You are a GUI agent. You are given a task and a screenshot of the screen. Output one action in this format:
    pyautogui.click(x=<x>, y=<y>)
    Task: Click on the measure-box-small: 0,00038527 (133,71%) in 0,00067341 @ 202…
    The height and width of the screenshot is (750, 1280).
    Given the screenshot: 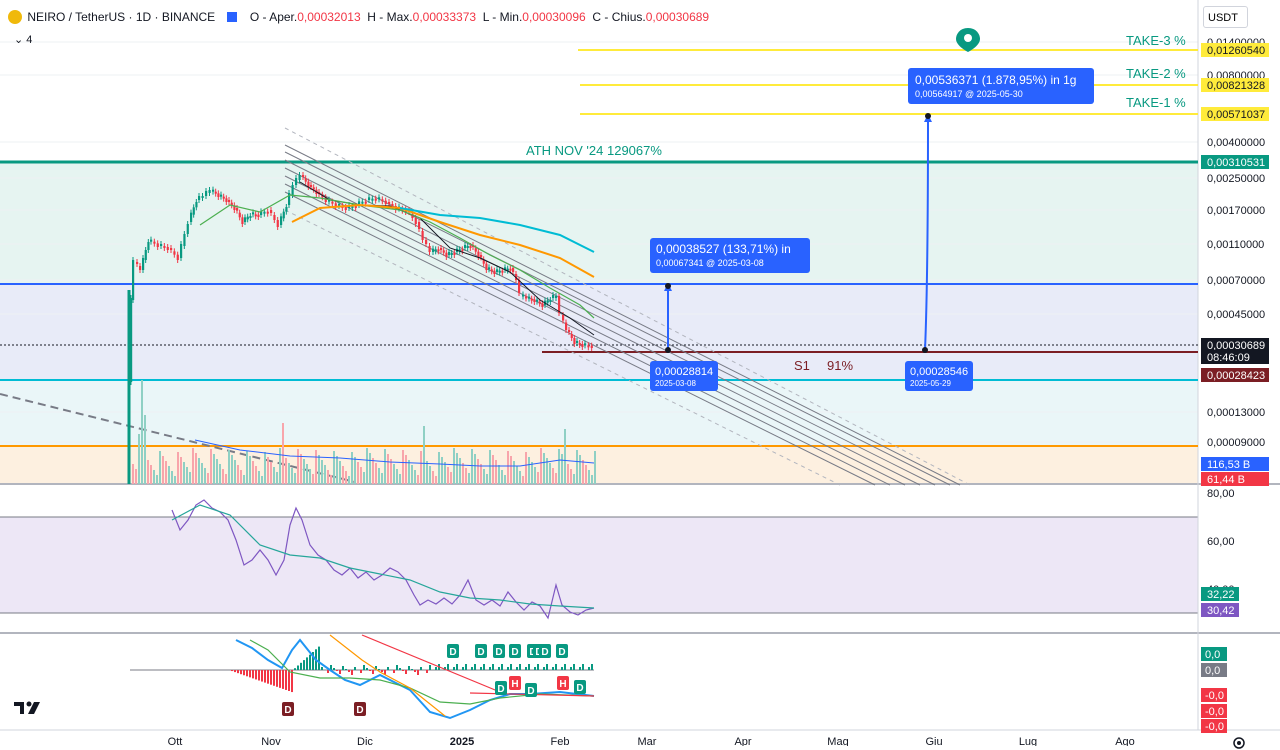 What is the action you would take?
    pyautogui.click(x=730, y=255)
    